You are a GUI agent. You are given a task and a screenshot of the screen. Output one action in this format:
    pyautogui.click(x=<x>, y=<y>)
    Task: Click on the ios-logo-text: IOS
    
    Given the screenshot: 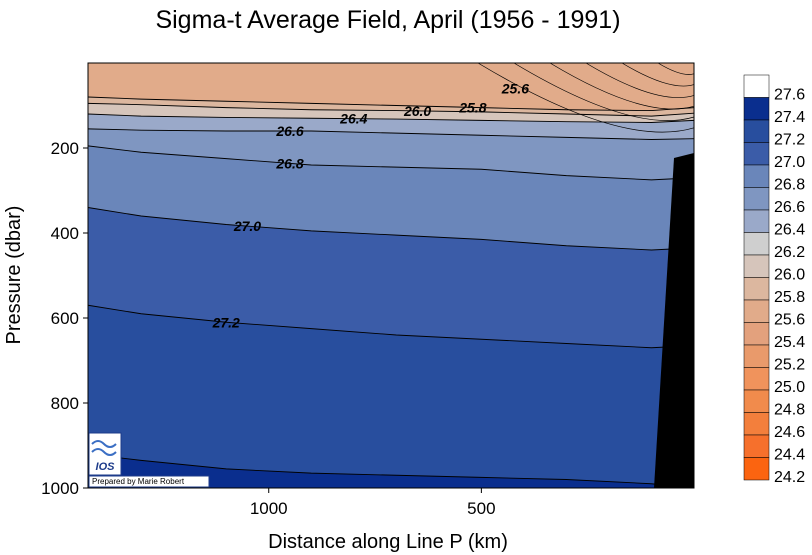 What is the action you would take?
    pyautogui.click(x=106, y=467)
    